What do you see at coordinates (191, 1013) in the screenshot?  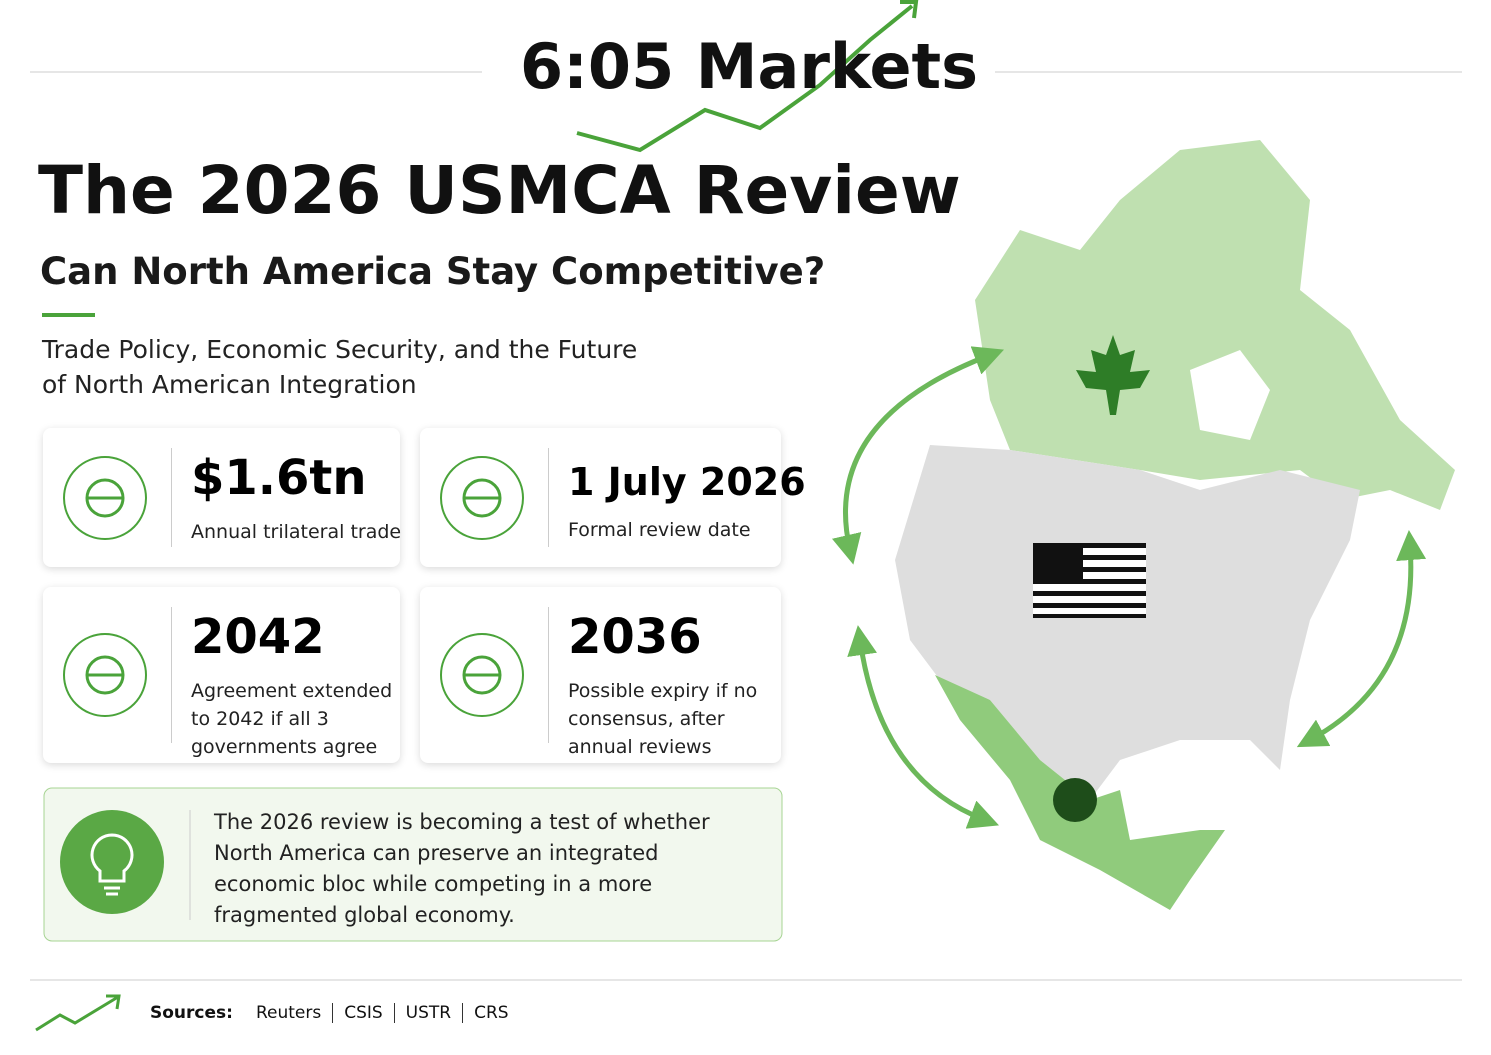 I see `sources-label: Sources:` at bounding box center [191, 1013].